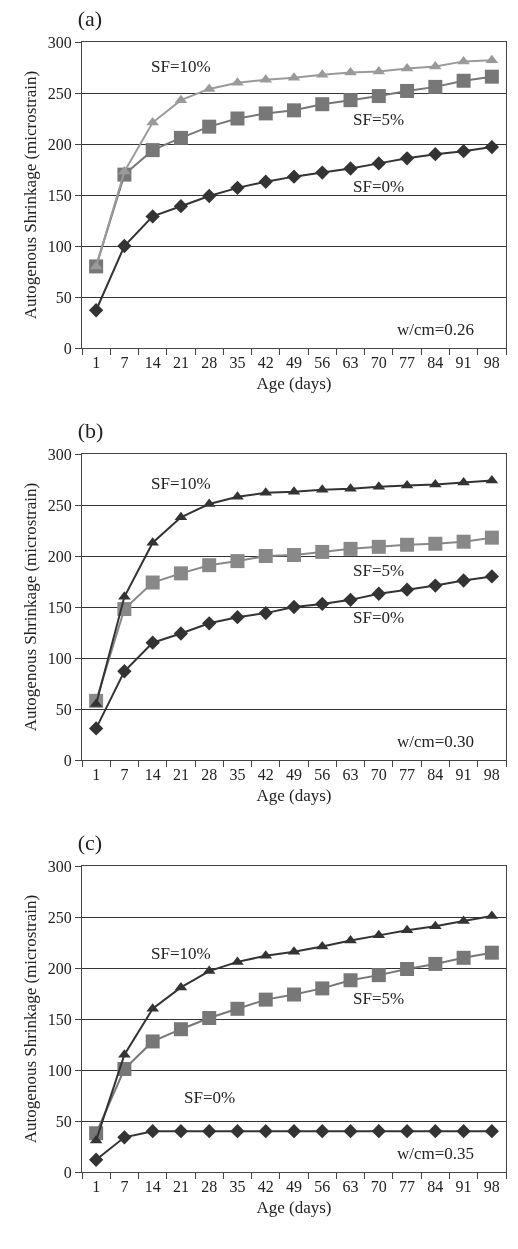 The image size is (518, 1249). Describe the element at coordinates (181, 66) in the screenshot. I see `series-label: SF=10%` at that location.